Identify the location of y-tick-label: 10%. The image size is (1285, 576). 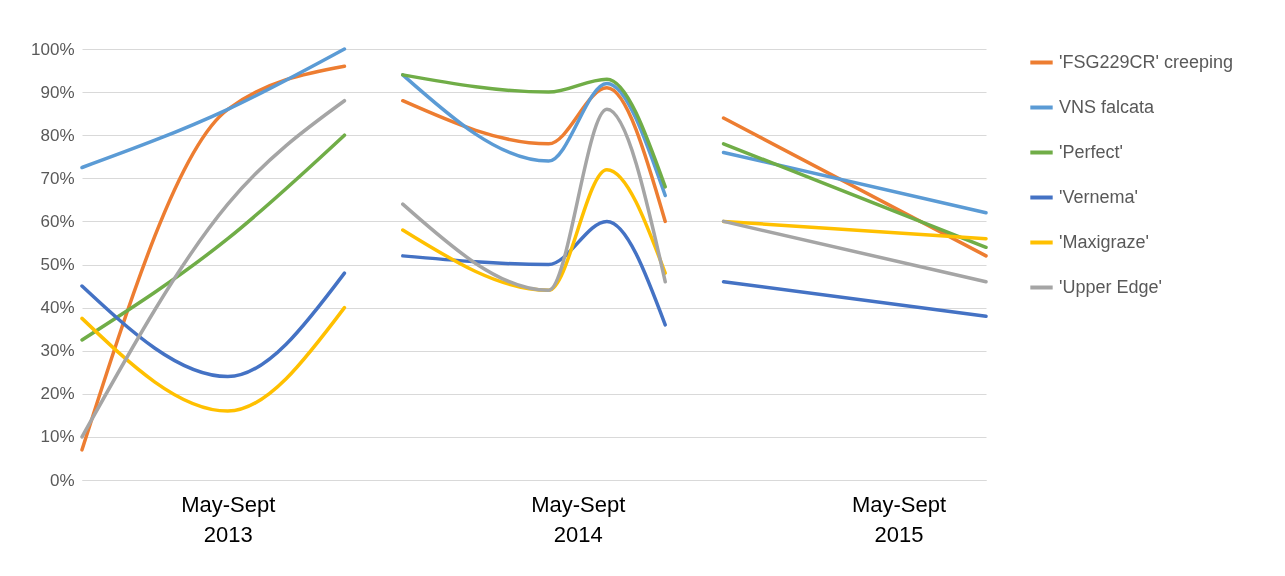
(57, 437).